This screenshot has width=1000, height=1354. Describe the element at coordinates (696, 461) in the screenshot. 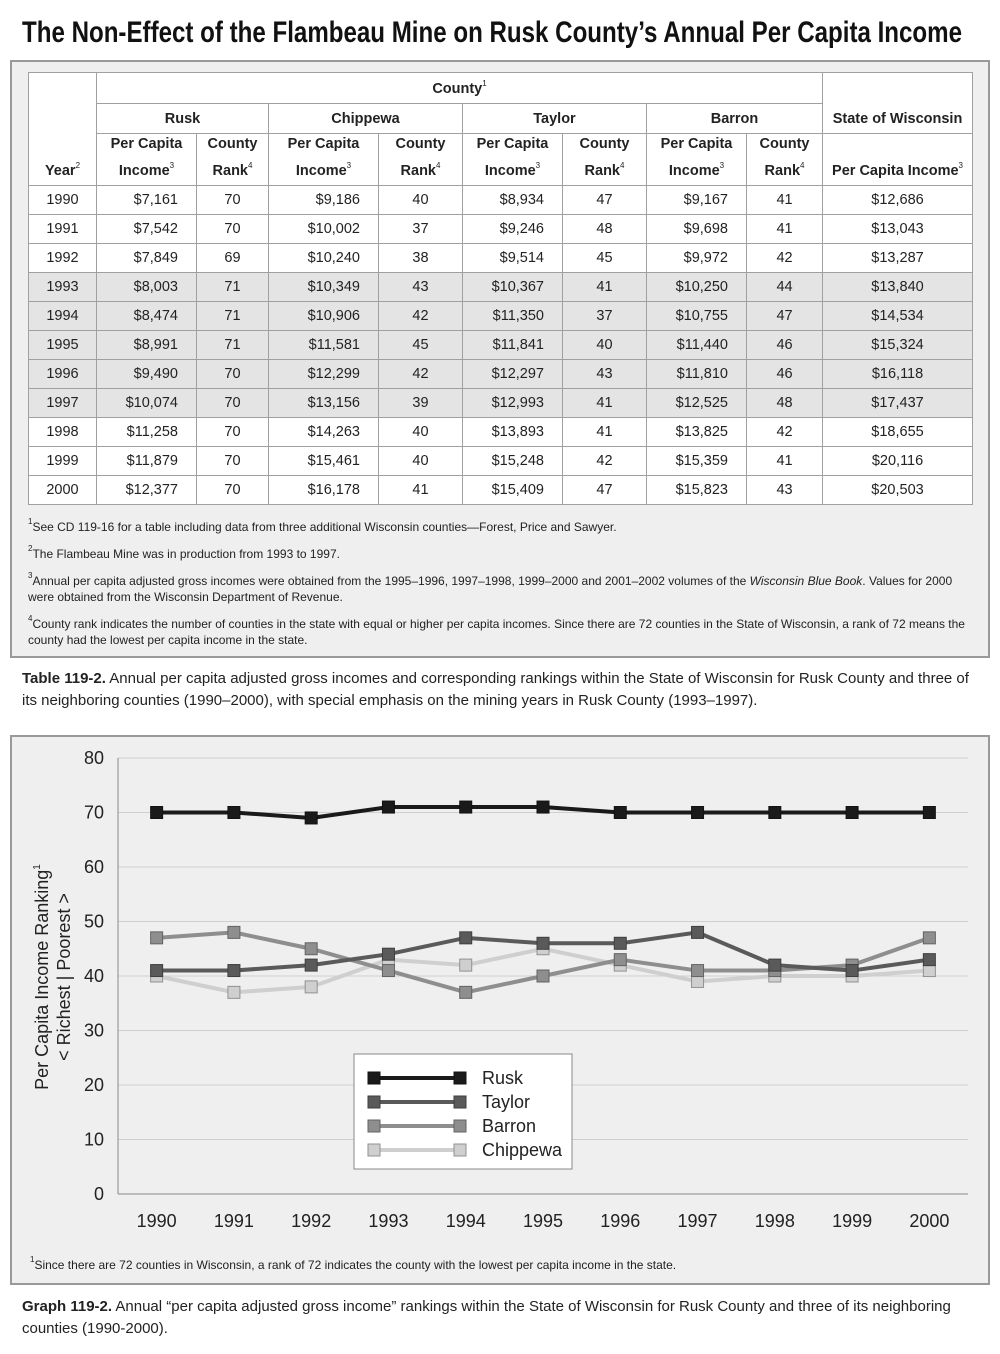

I see `table-cell: $15,359` at that location.